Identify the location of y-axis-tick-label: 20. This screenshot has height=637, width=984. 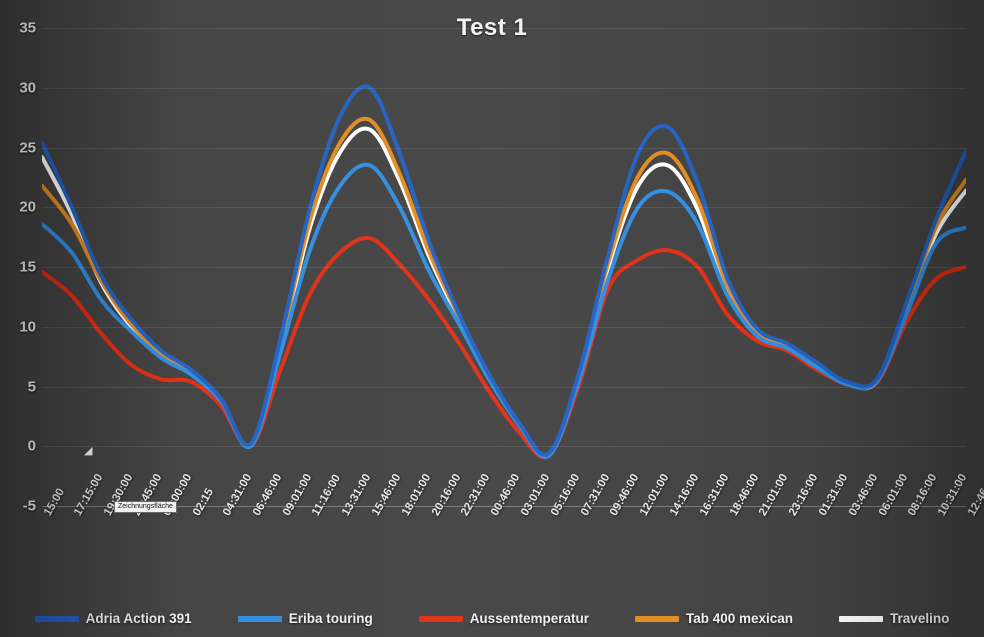
(27, 207).